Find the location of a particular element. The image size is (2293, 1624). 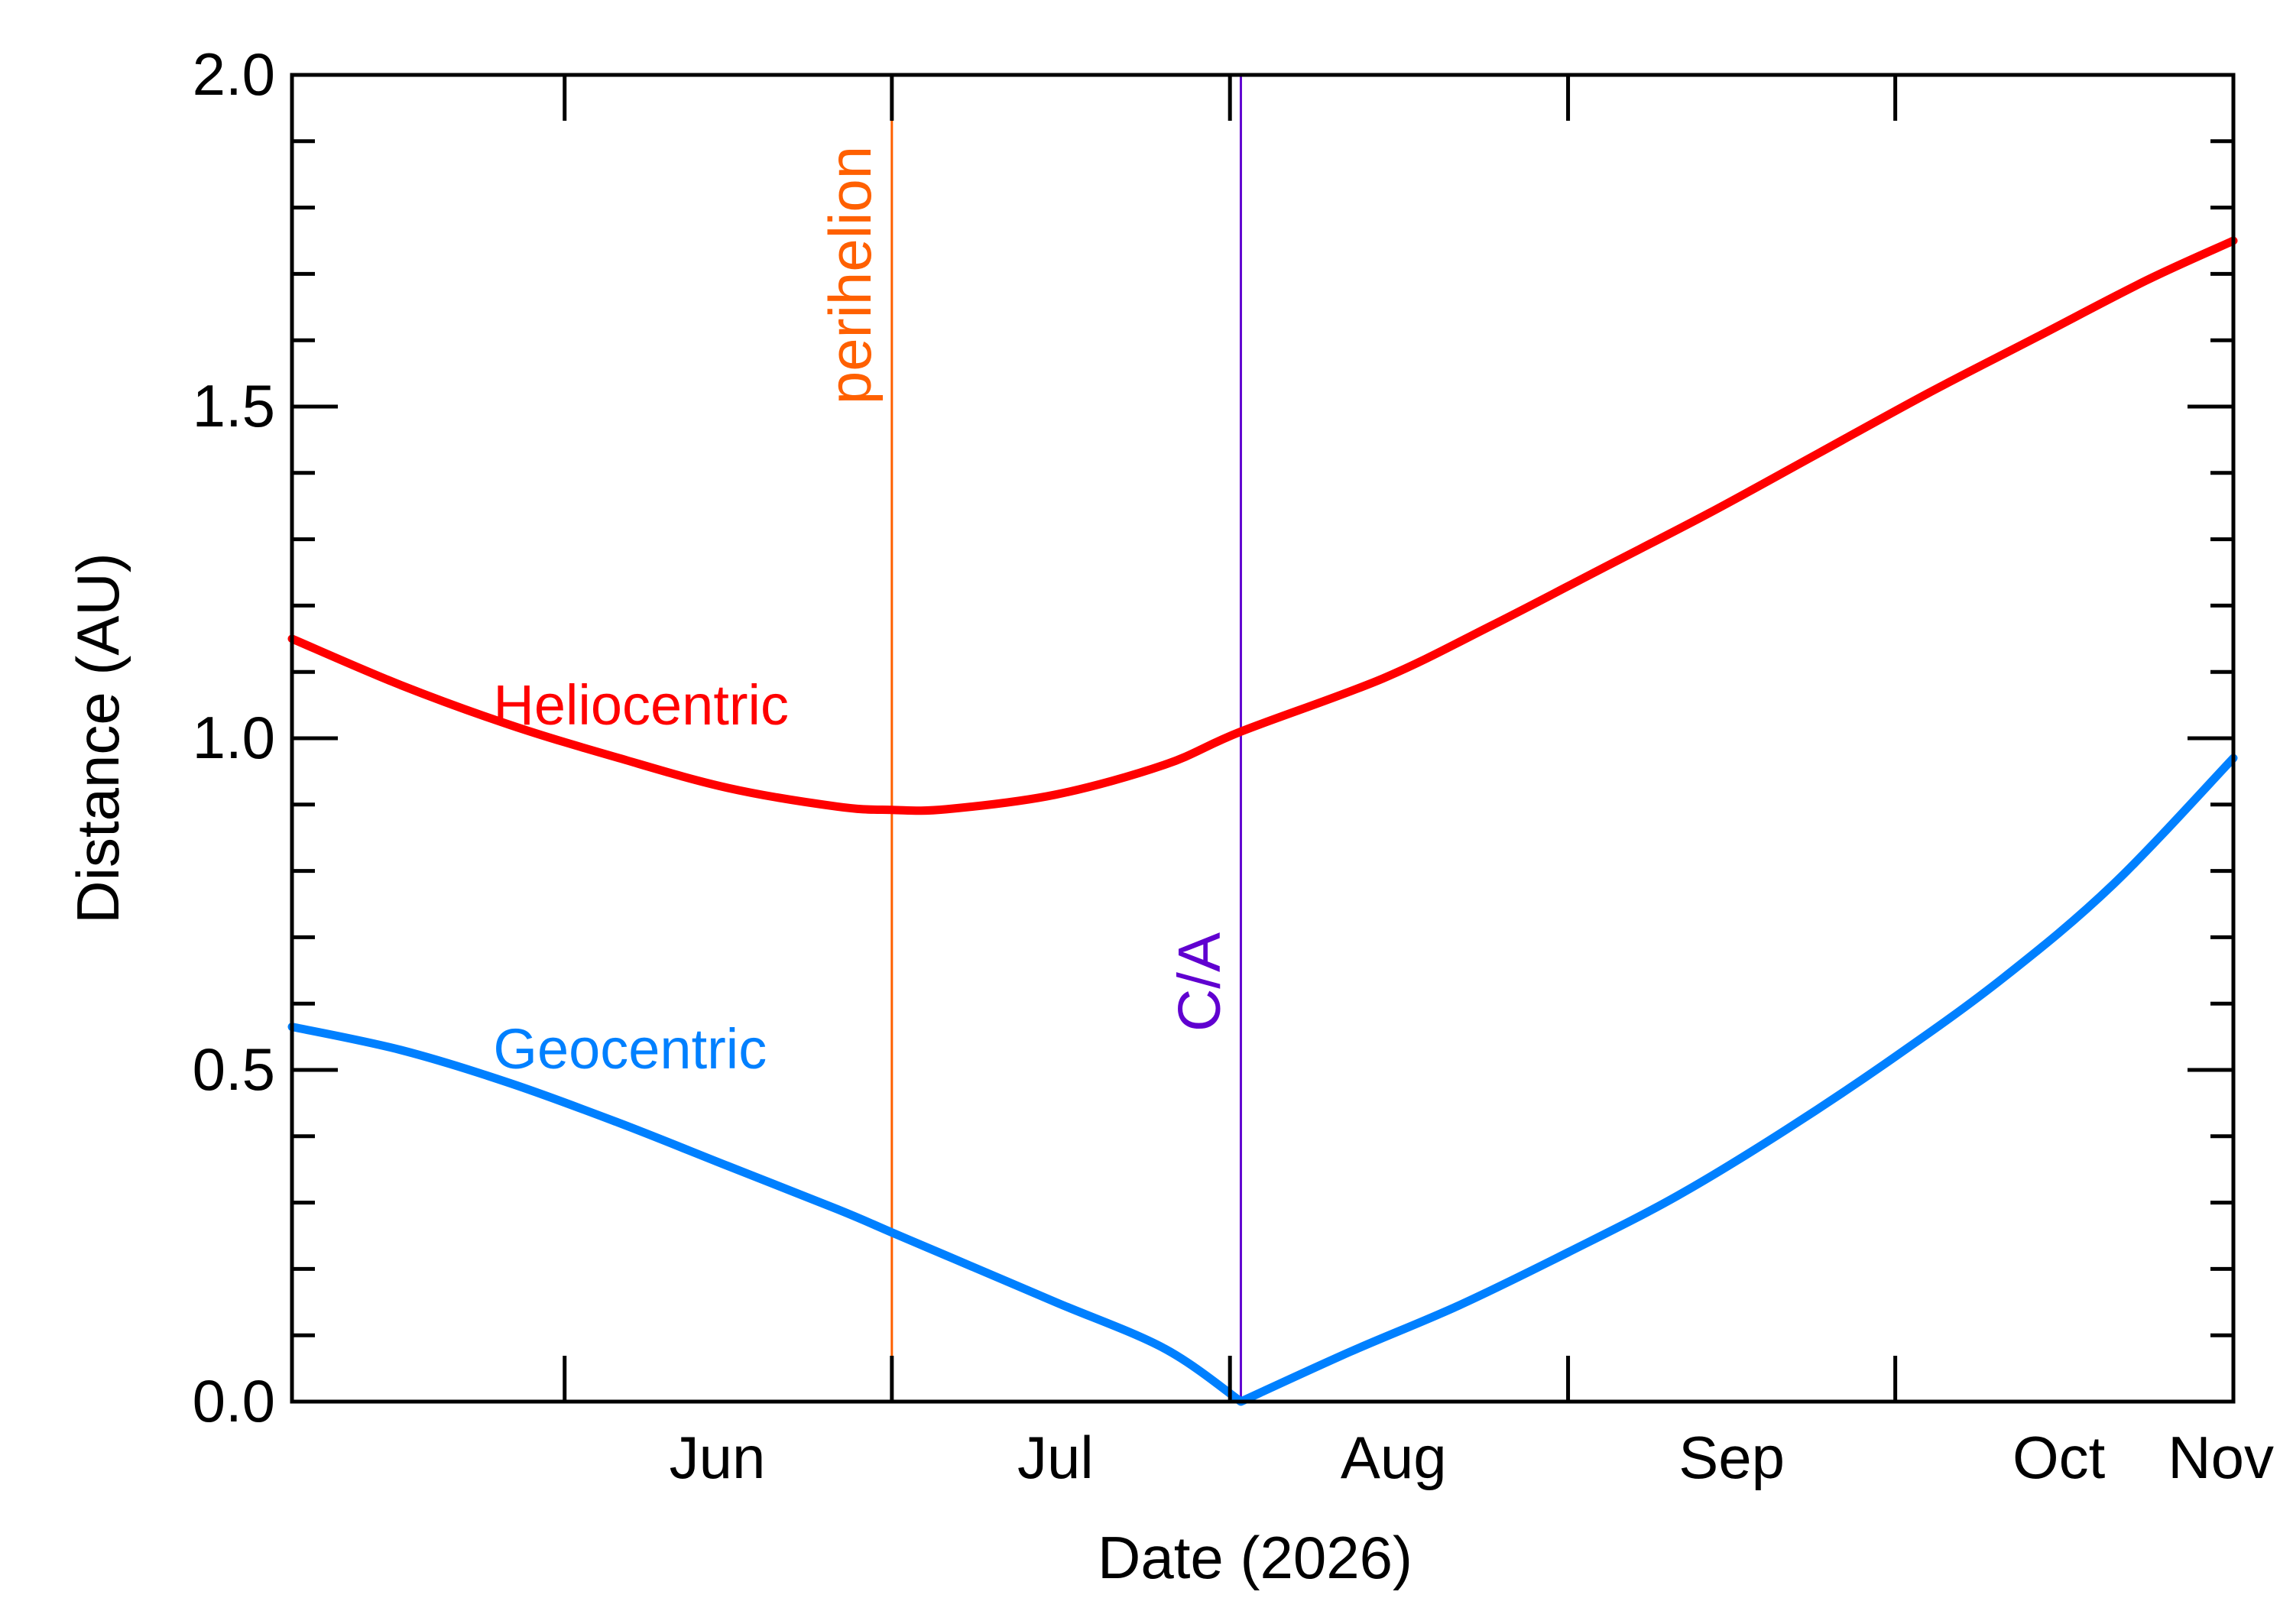

x-axis-label: Date (2026) is located at coordinates (1255, 1557).